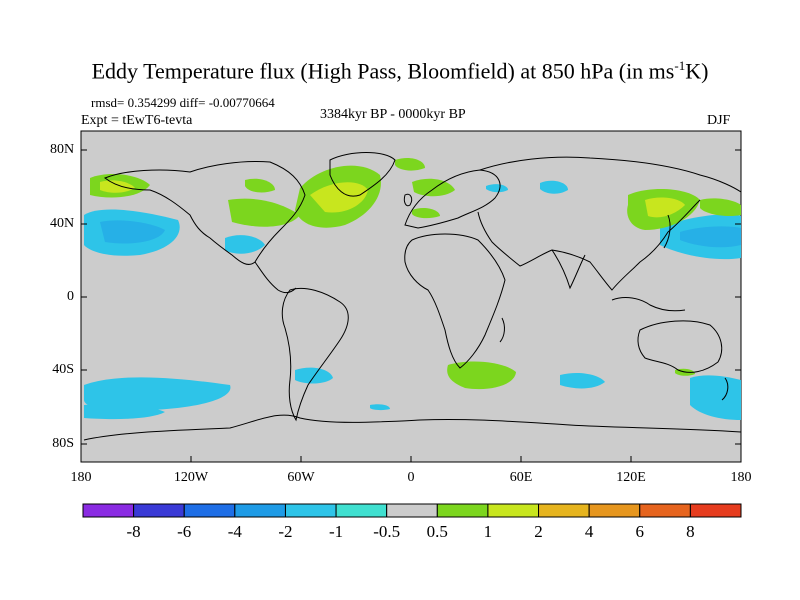 This screenshot has width=800, height=600. I want to click on rmsd-diff-text: rmsd= 0.354299 diff= -0.00770664, so click(183, 102).